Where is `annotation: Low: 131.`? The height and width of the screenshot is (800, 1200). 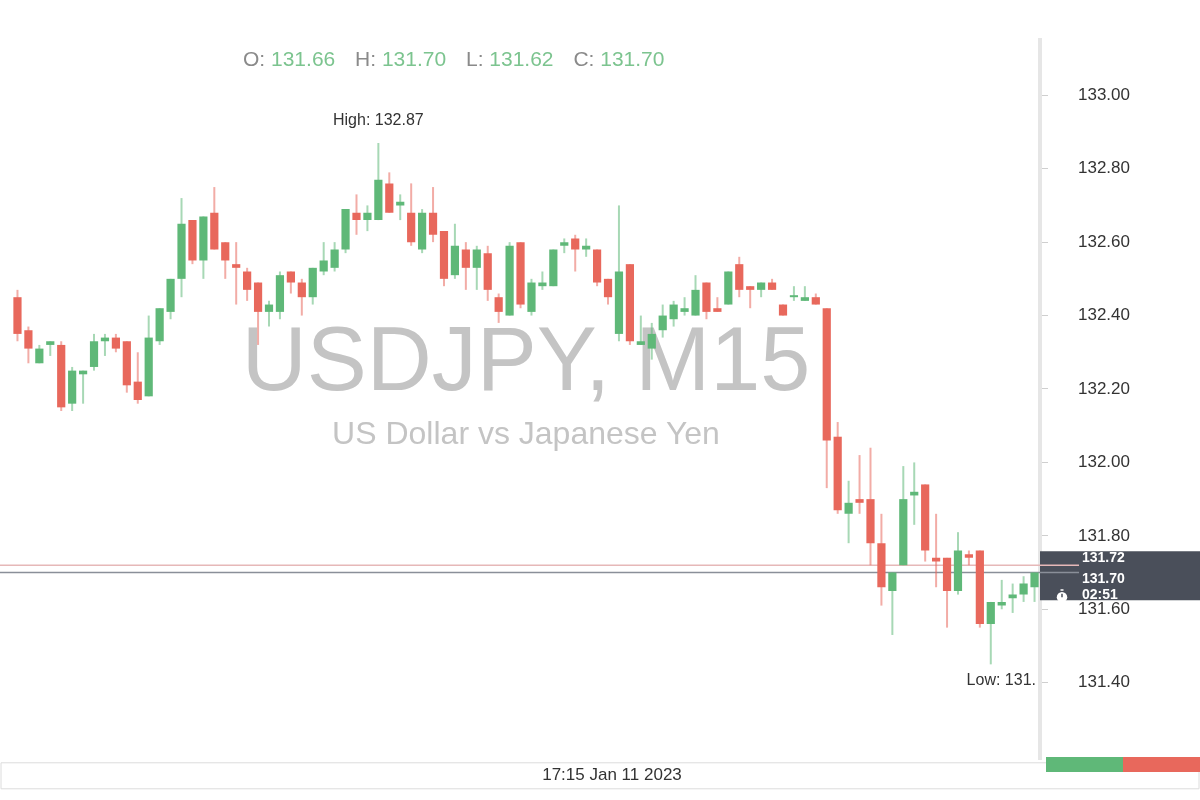 annotation: Low: 131. is located at coordinates (1001, 679).